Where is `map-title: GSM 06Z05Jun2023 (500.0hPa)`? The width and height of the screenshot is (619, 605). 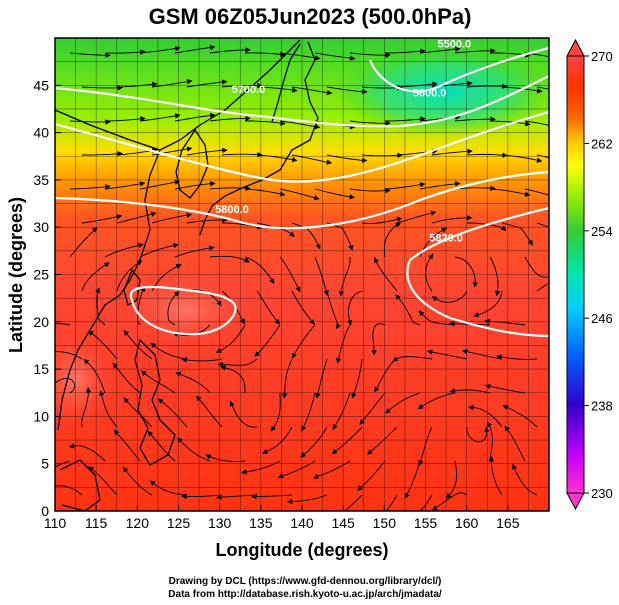 map-title: GSM 06Z05Jun2023 (500.0hPa) is located at coordinates (310, 16).